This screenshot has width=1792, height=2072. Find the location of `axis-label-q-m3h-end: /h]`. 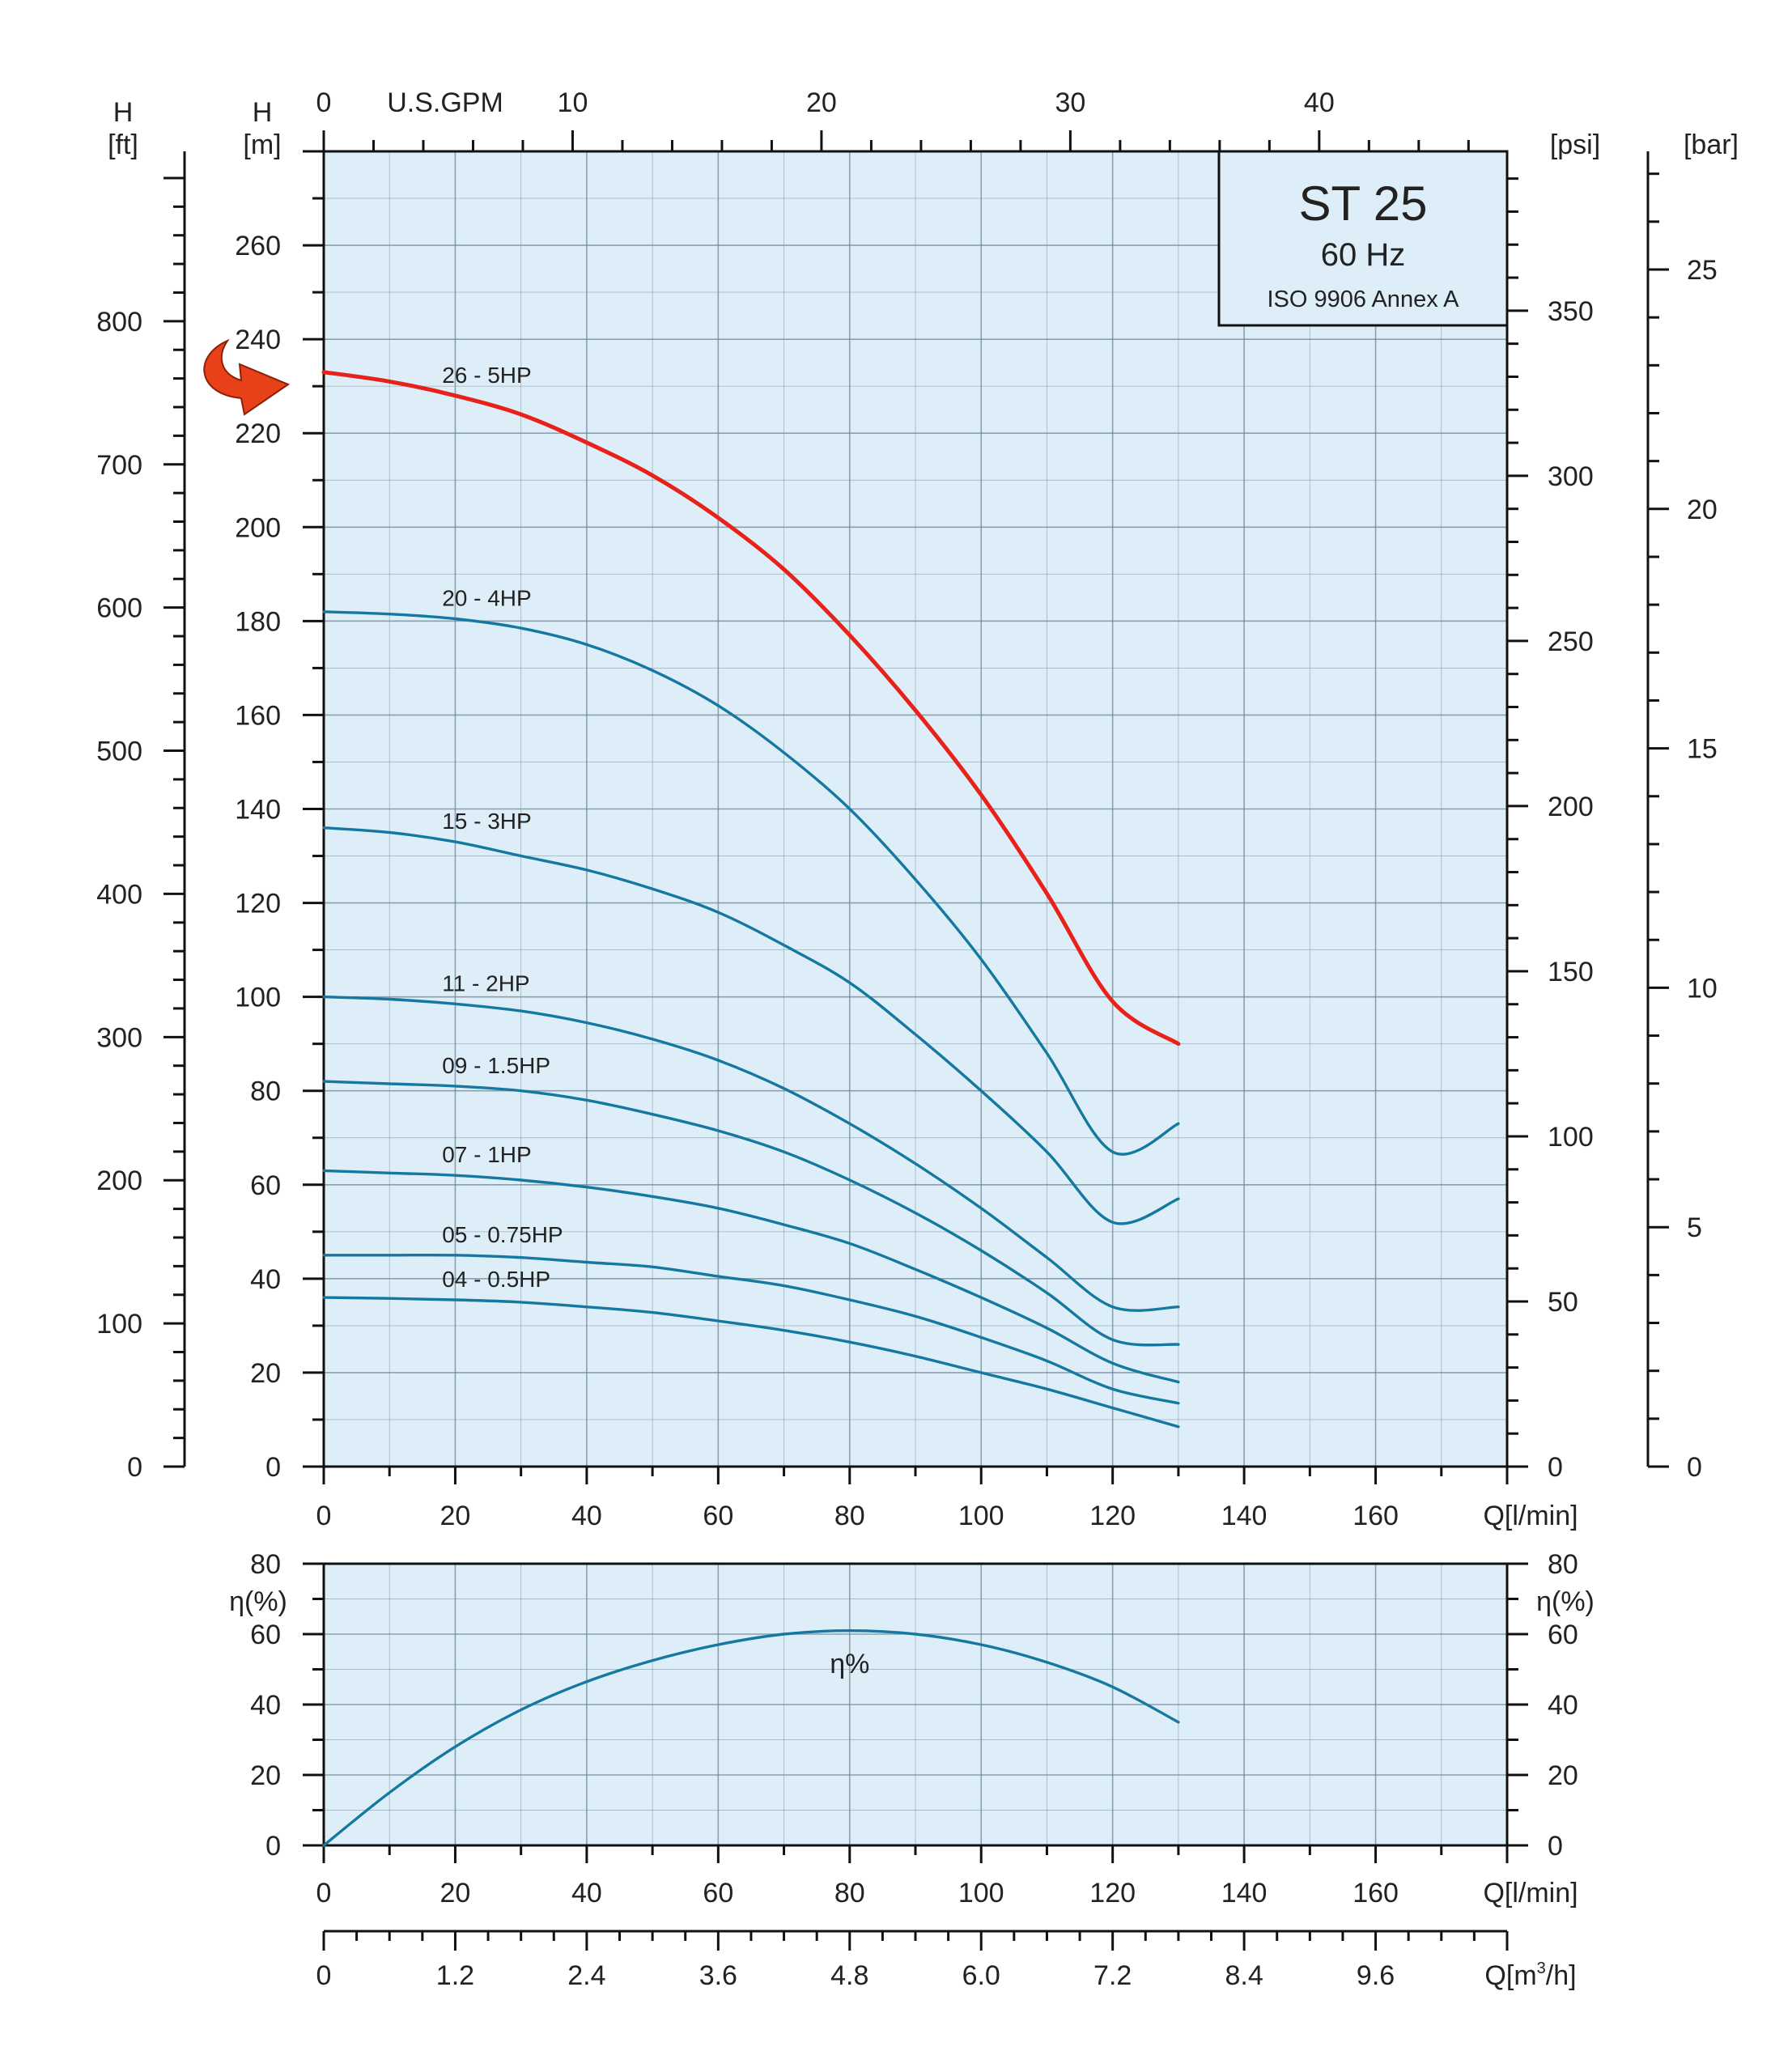

axis-label-q-m3h-end: /h] is located at coordinates (1561, 1975).